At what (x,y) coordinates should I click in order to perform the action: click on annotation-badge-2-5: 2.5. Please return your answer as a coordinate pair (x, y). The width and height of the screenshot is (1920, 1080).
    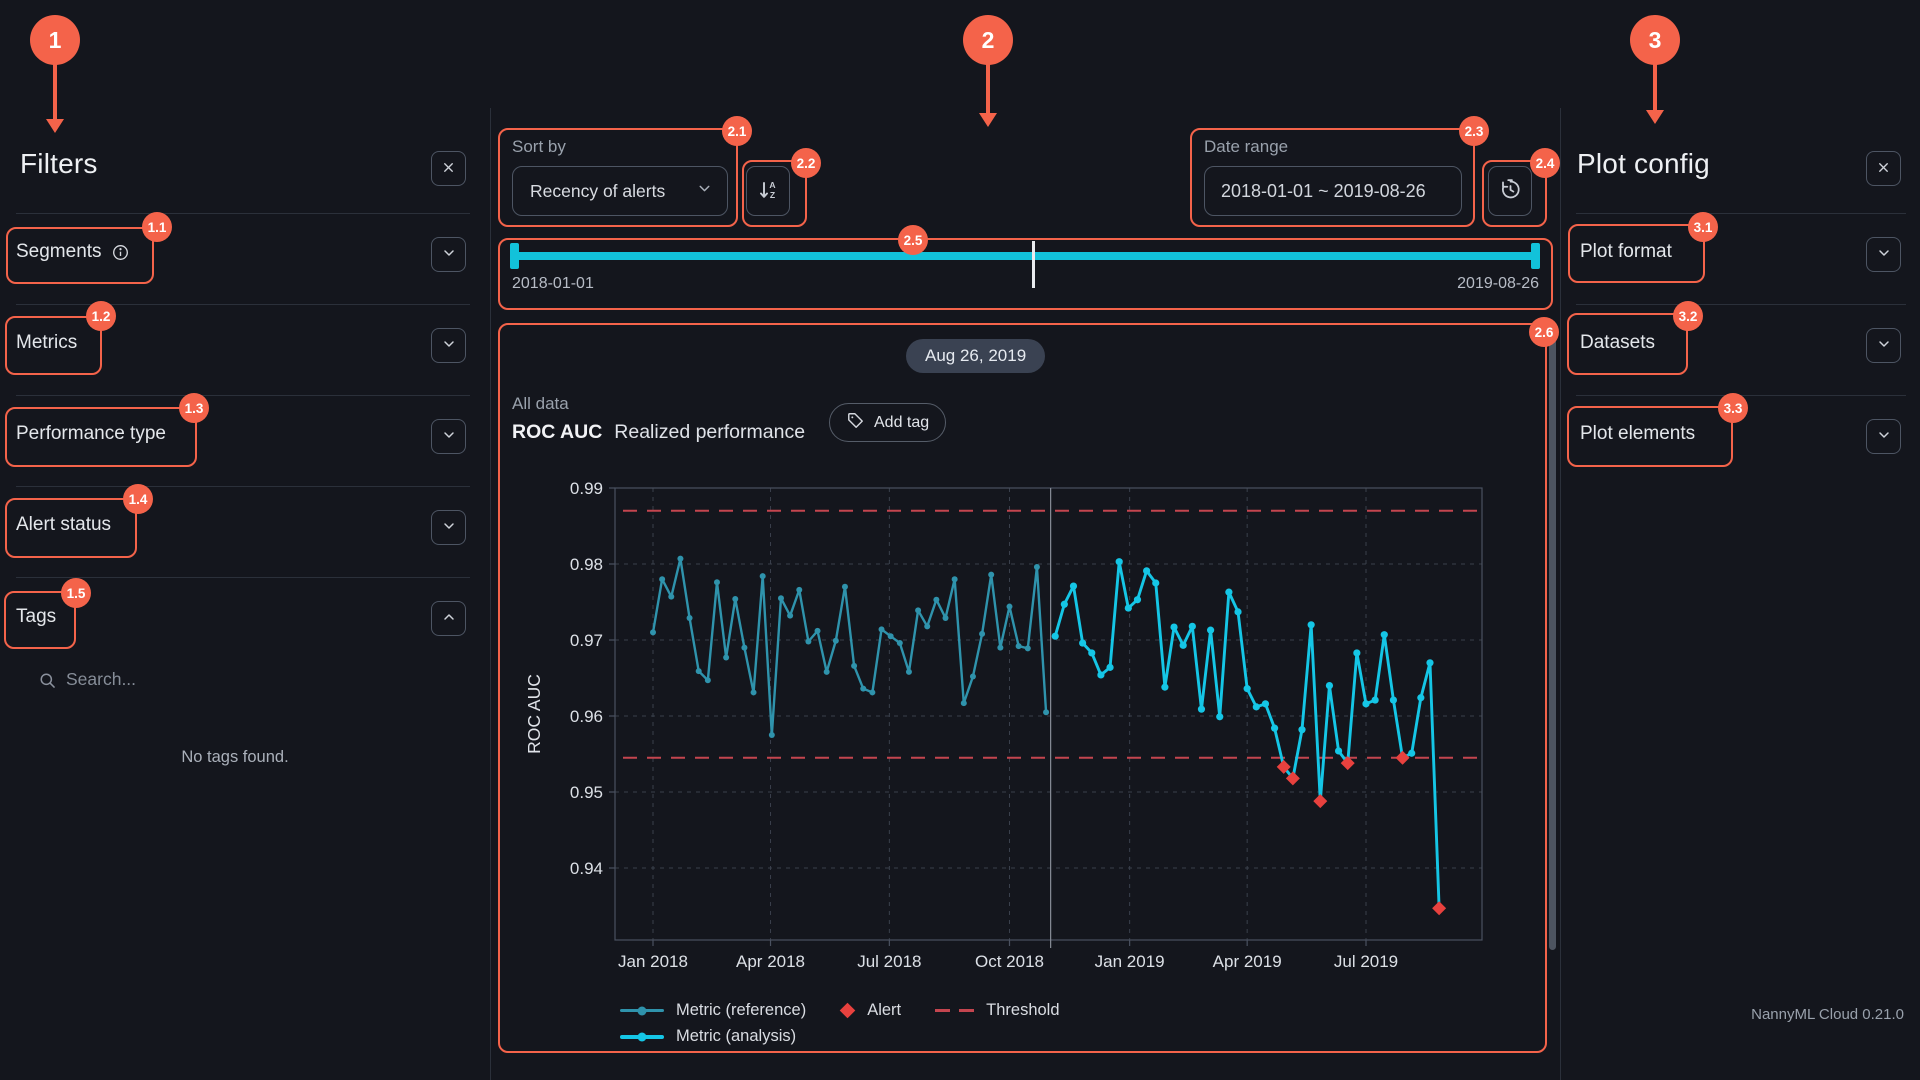
    Looking at the image, I should click on (913, 240).